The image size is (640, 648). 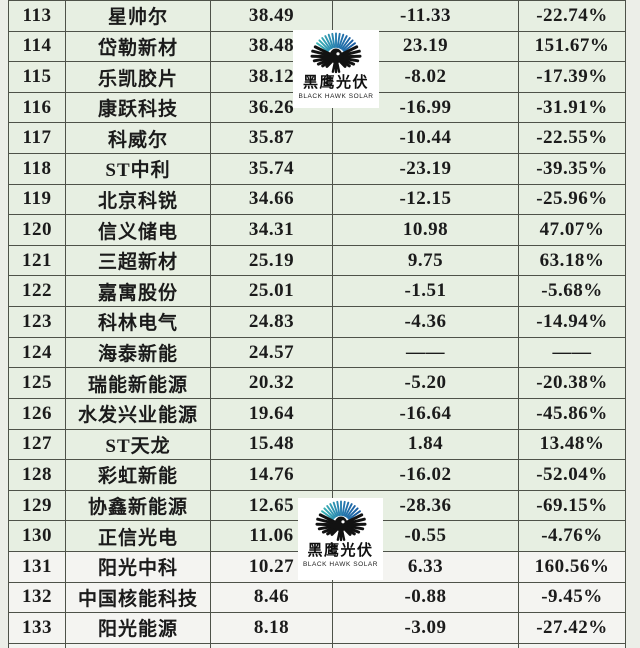 I want to click on company-name-cell: 科林电气, so click(x=138, y=322).